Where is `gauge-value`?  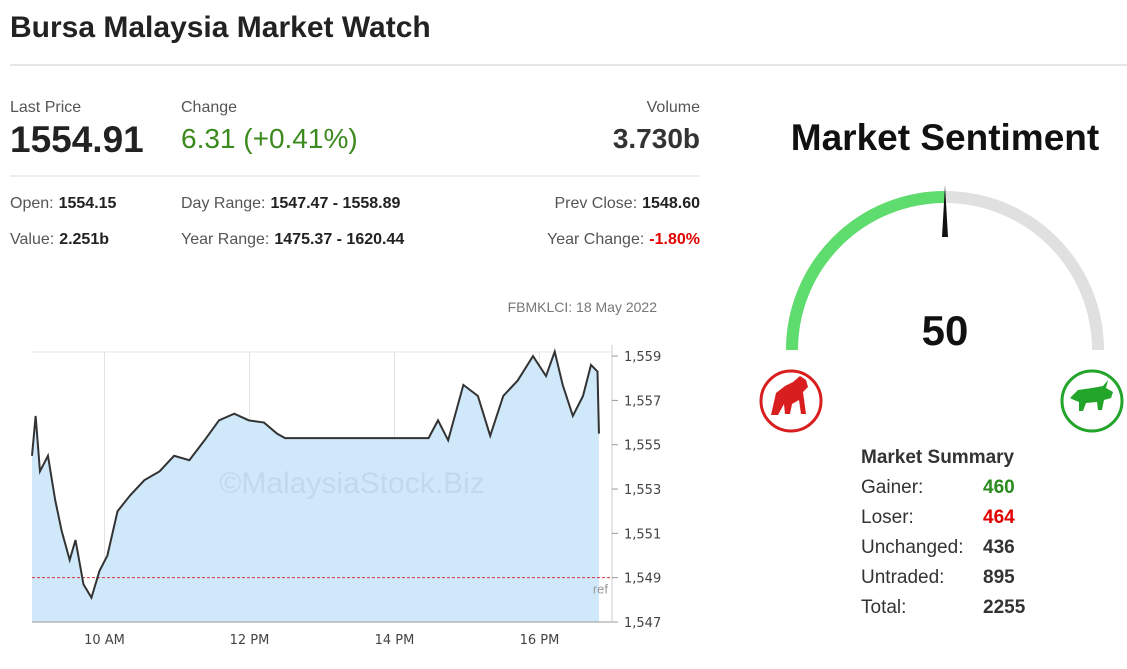
gauge-value is located at coordinates (866, 271).